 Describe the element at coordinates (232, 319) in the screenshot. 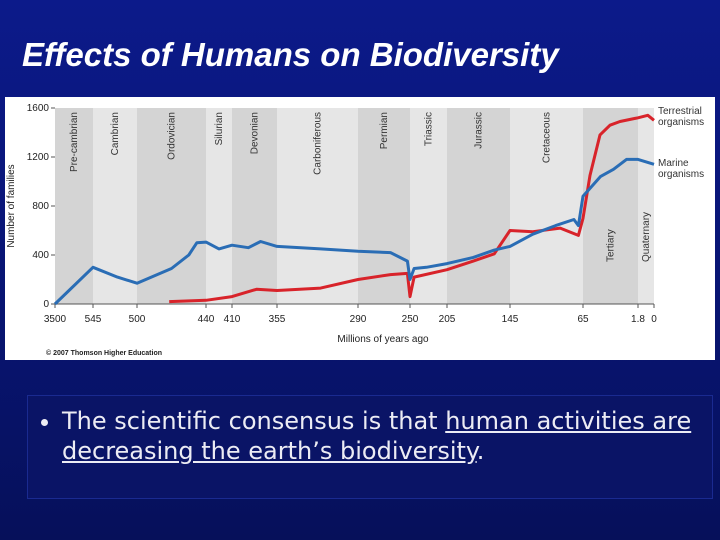

I see `x-tick-label: 410` at that location.